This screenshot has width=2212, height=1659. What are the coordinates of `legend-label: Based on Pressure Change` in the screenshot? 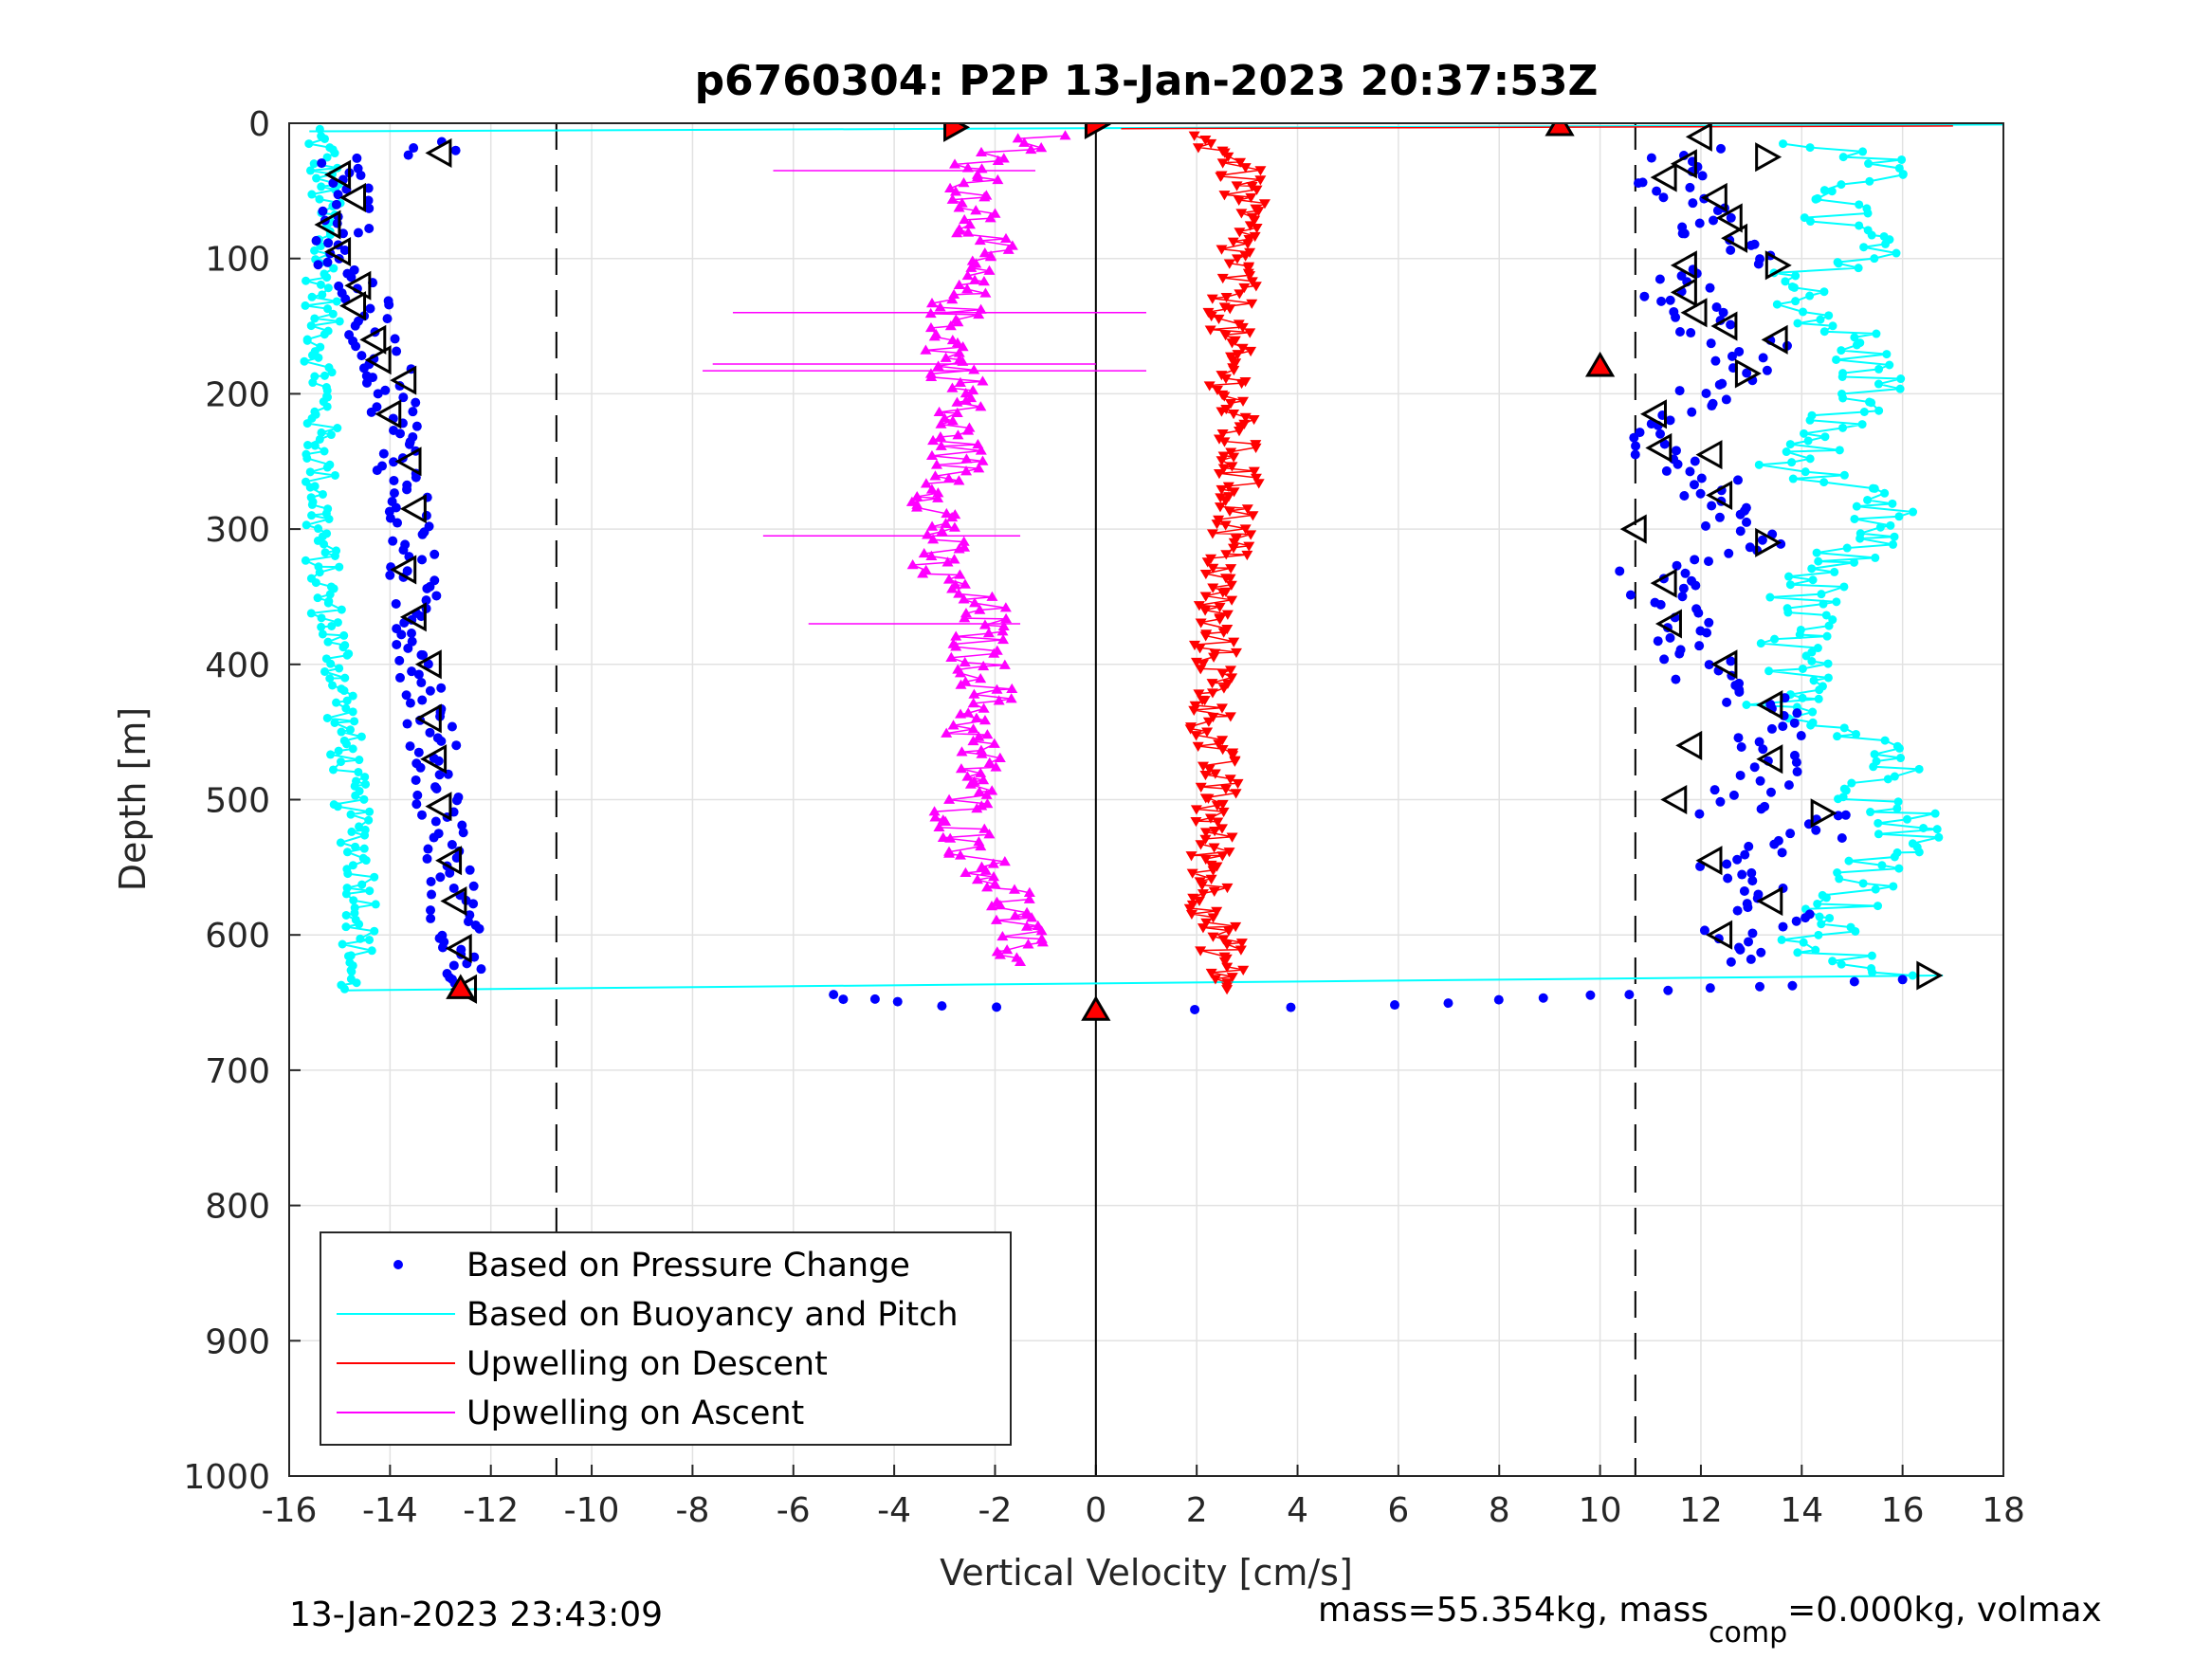 It's located at (688, 1266).